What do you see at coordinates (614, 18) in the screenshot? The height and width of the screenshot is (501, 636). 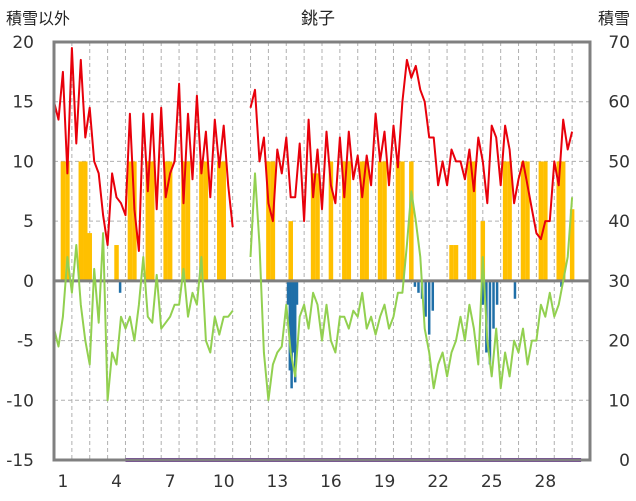 I see `right-axis-label: 積雪` at bounding box center [614, 18].